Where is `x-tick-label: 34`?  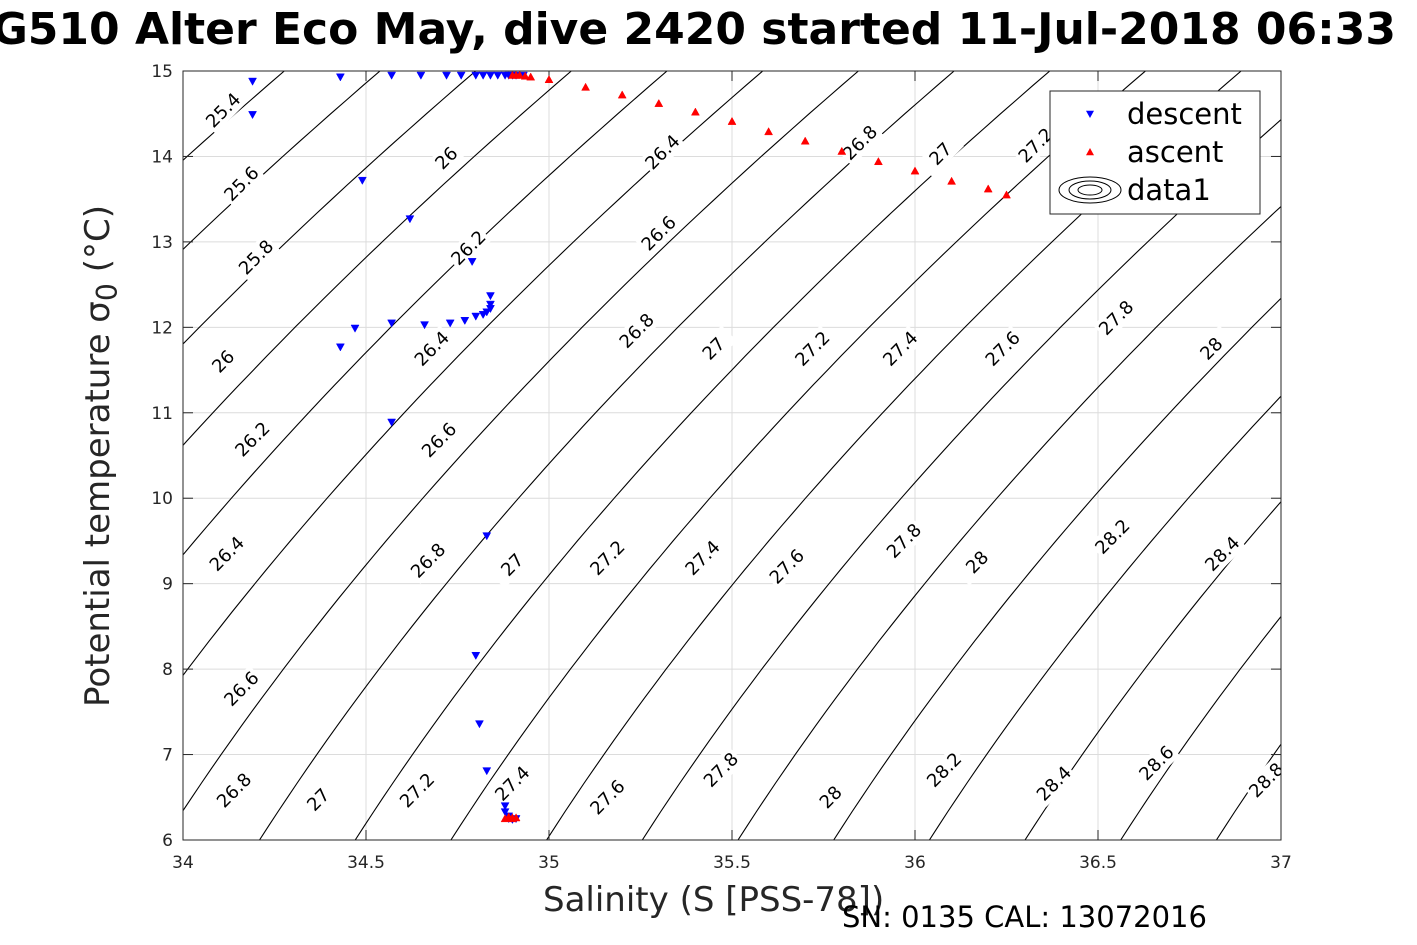
x-tick-label: 34 is located at coordinates (183, 863).